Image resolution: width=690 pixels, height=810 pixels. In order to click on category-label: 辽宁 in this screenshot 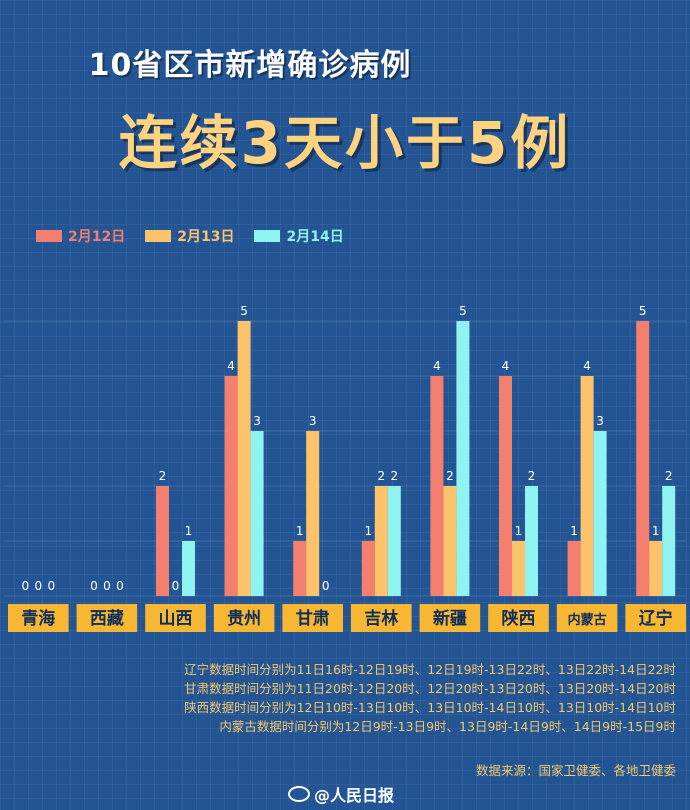, I will do `click(656, 618)`.